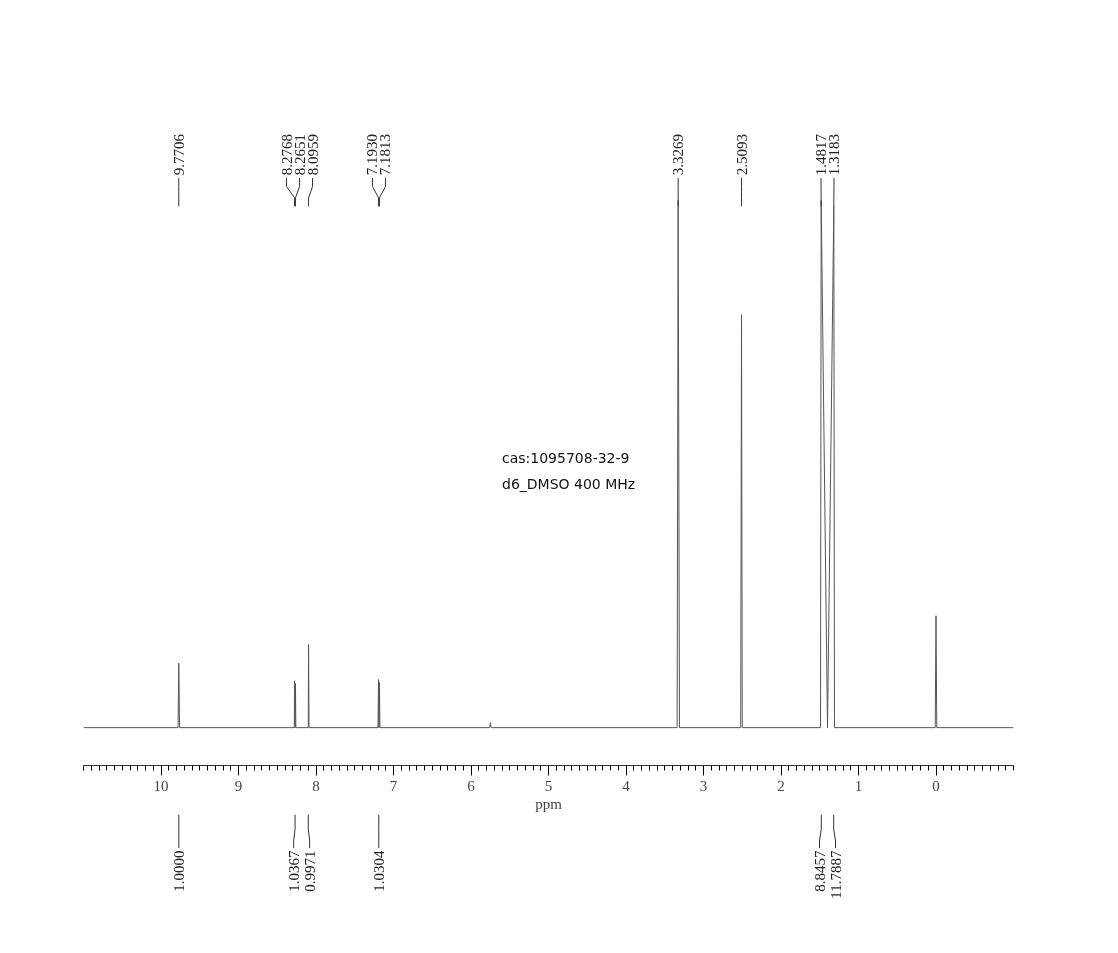 The width and height of the screenshot is (1118, 953). Describe the element at coordinates (378, 871) in the screenshot. I see `annotation: 1.0304` at that location.